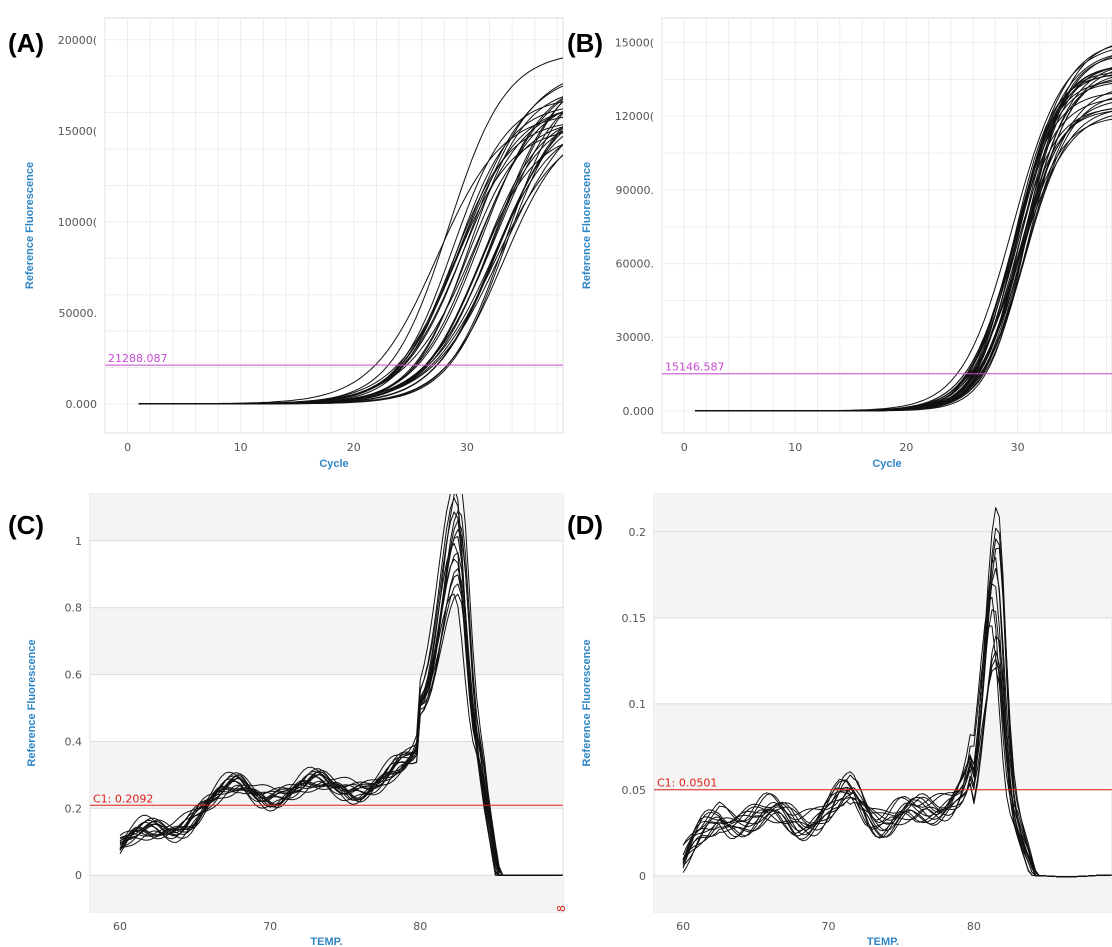 This screenshot has height=947, width=1112. Describe the element at coordinates (74, 675) in the screenshot. I see `y-tick-label: 0.6` at that location.